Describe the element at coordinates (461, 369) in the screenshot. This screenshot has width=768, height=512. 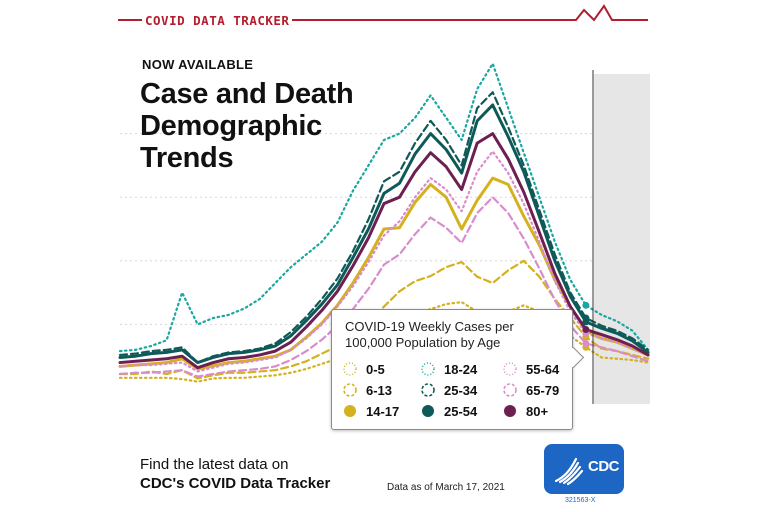
I see `legend-label-18-24: 18-24` at that location.